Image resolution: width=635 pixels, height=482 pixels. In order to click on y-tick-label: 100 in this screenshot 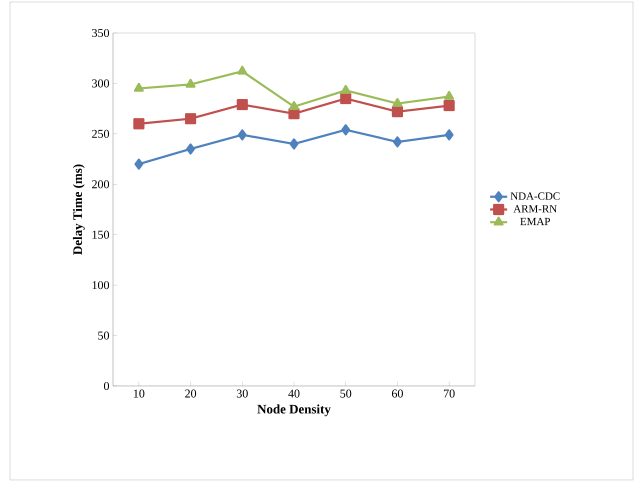, I will do `click(101, 285)`.